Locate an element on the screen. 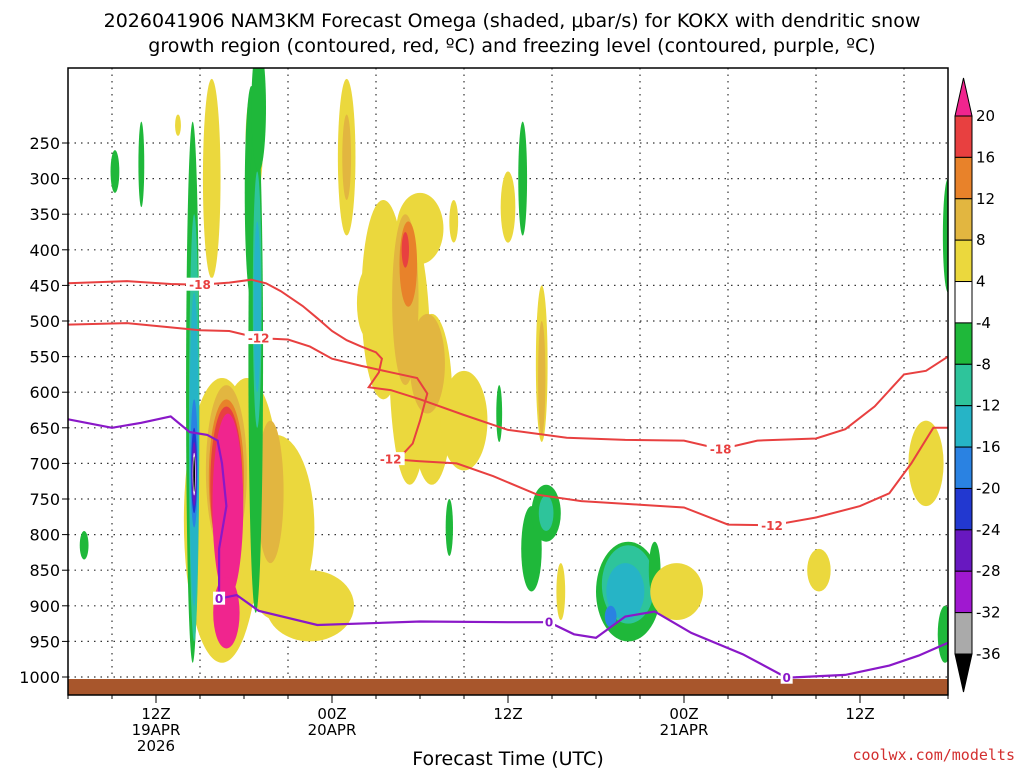 This screenshot has width=1024, height=768. x-tick-label-3-2: 21APR is located at coordinates (684, 730).